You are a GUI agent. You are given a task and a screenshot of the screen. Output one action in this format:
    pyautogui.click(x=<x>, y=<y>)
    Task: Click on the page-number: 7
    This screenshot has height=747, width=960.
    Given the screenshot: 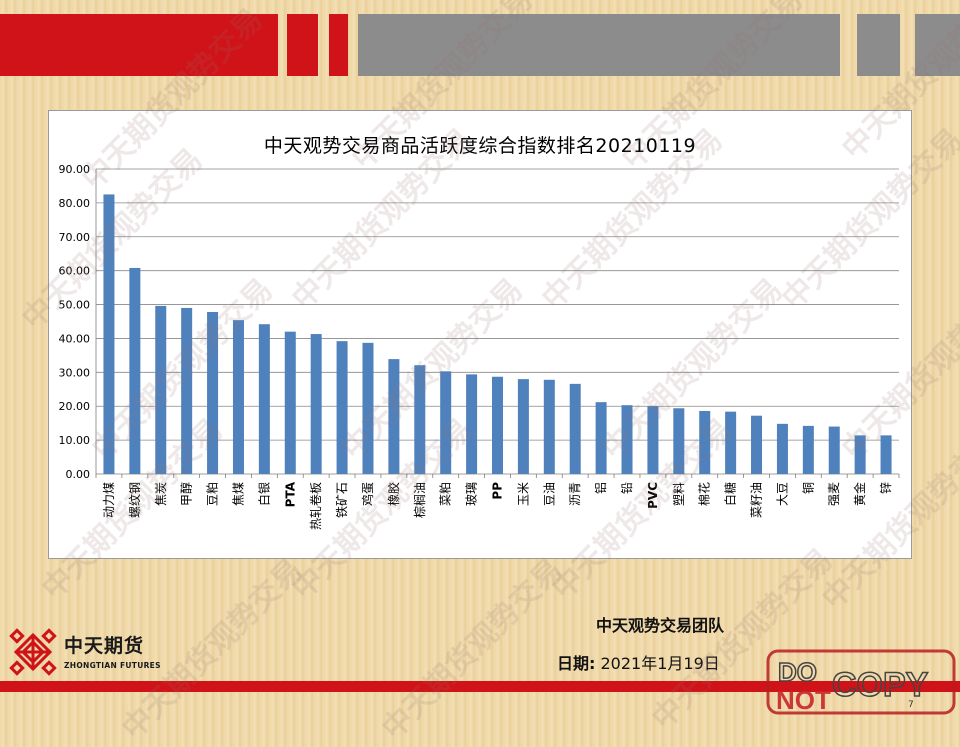 What is the action you would take?
    pyautogui.click(x=911, y=705)
    